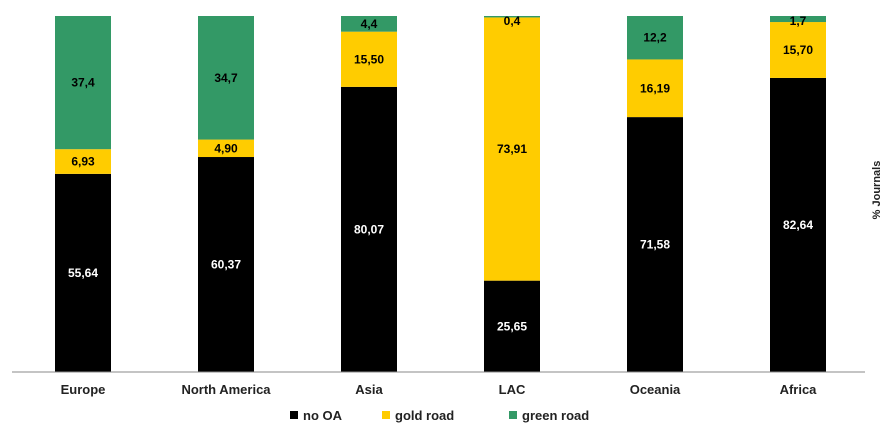 This screenshot has height=429, width=885. I want to click on data-label: 25,65, so click(512, 326).